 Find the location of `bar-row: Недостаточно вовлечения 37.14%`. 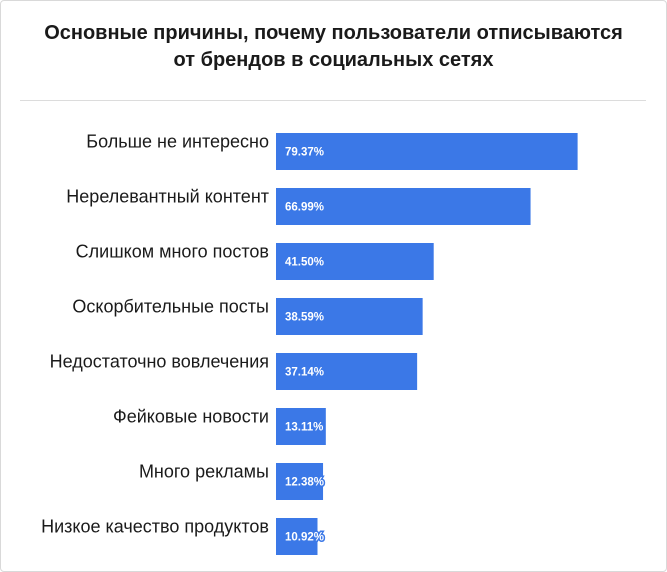

bar-row: Недостаточно вовлечения 37.14% is located at coordinates (234, 371).